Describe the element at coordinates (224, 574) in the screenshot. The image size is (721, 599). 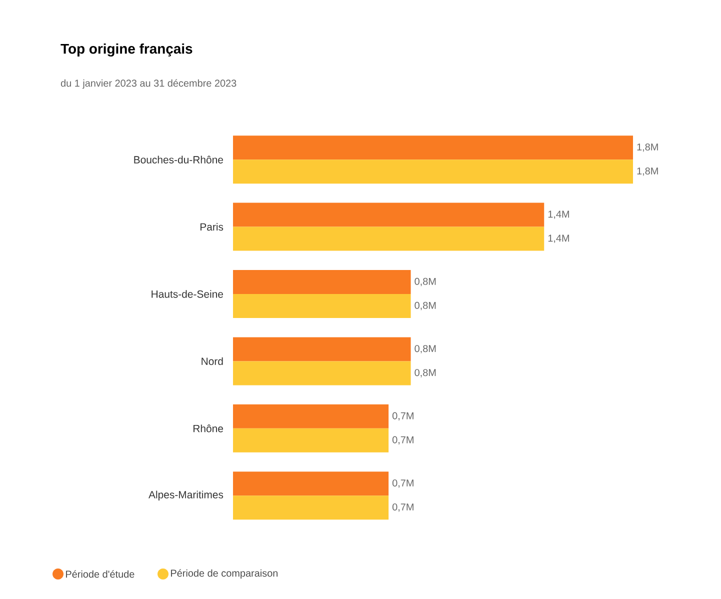
I see `legend-label: Période de comparaison` at that location.